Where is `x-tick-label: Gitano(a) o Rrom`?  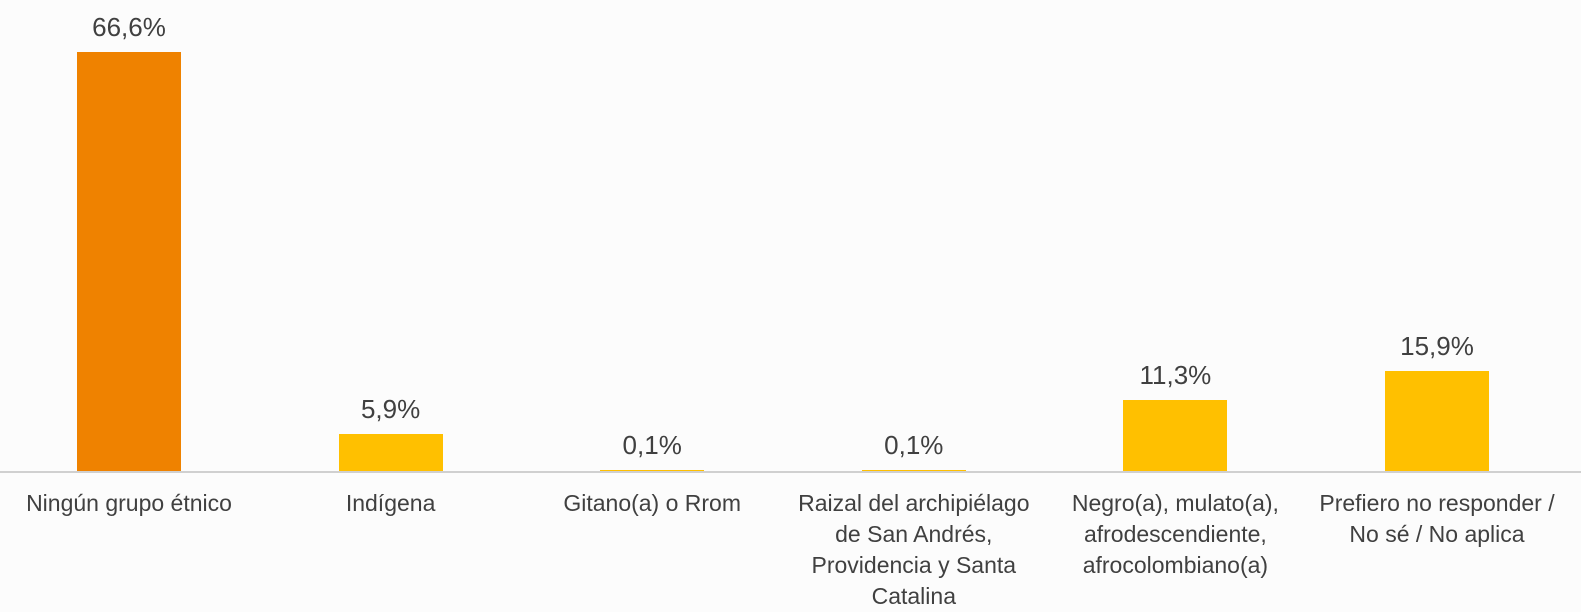 x-tick-label: Gitano(a) o Rrom is located at coordinates (652, 503).